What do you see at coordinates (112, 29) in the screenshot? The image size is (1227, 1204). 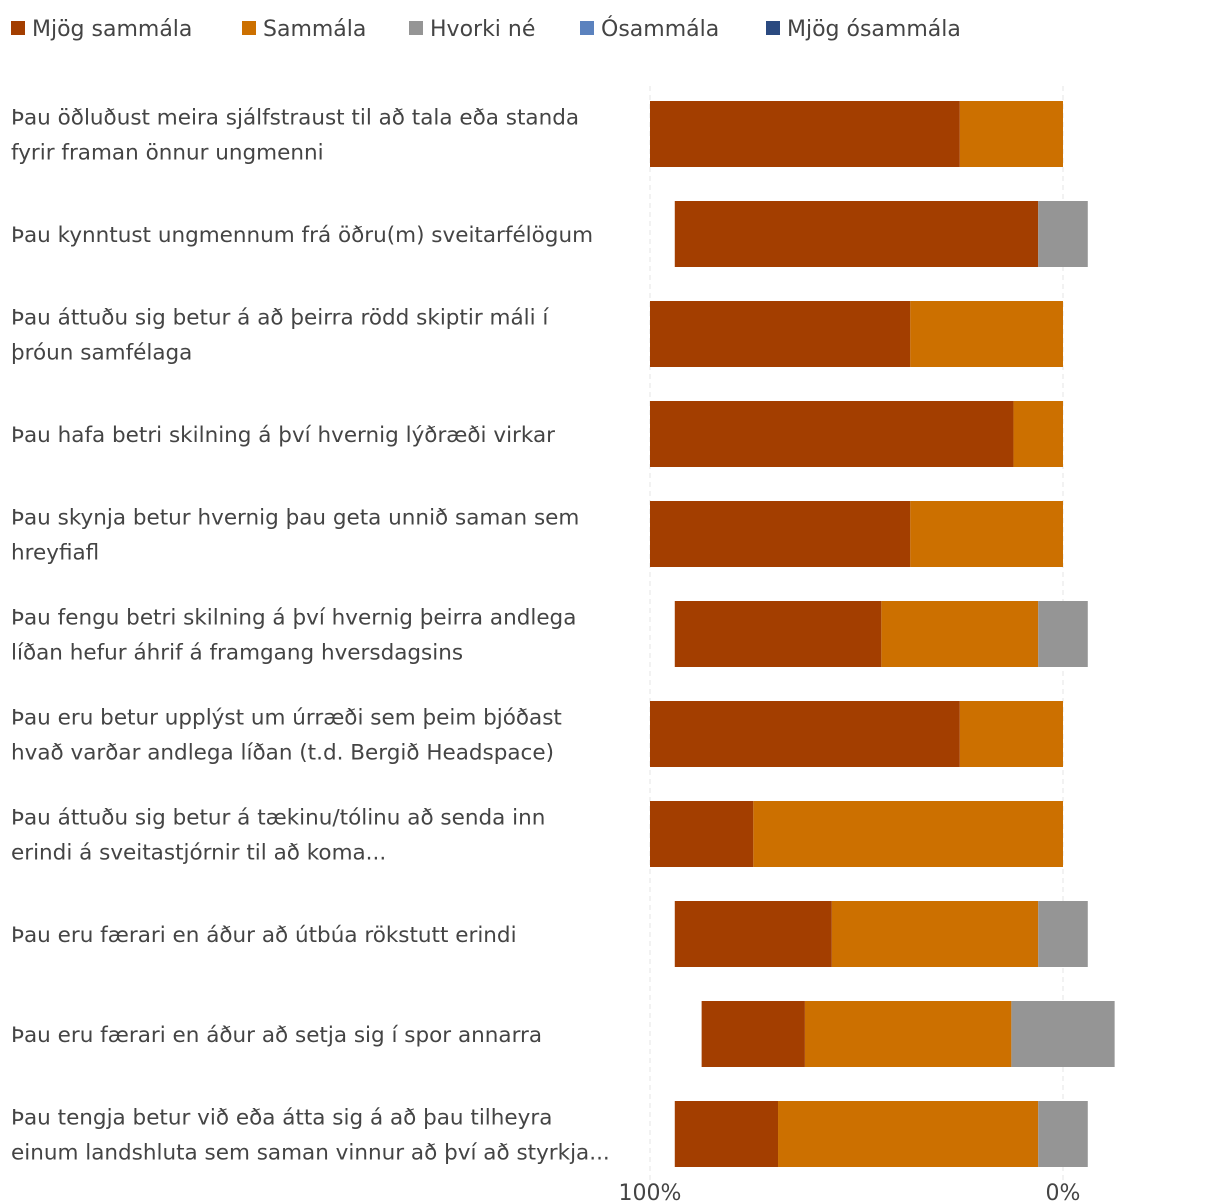 I see `legend-label: Mjög sammála` at bounding box center [112, 29].